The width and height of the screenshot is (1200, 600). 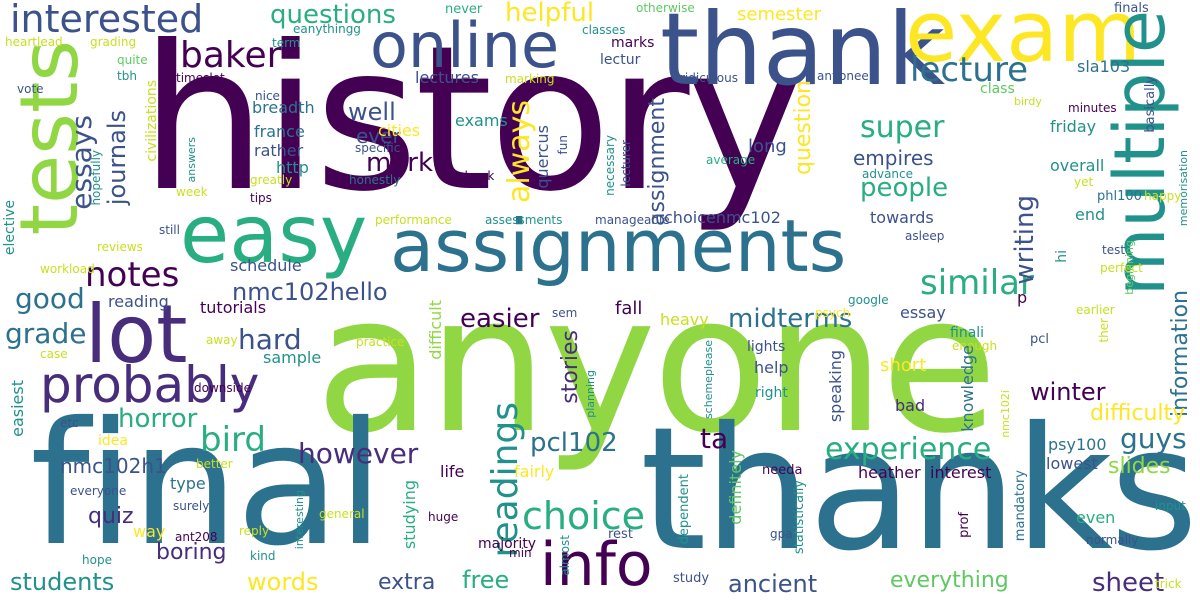 I want to click on word-ant208: ant208, so click(x=196, y=537).